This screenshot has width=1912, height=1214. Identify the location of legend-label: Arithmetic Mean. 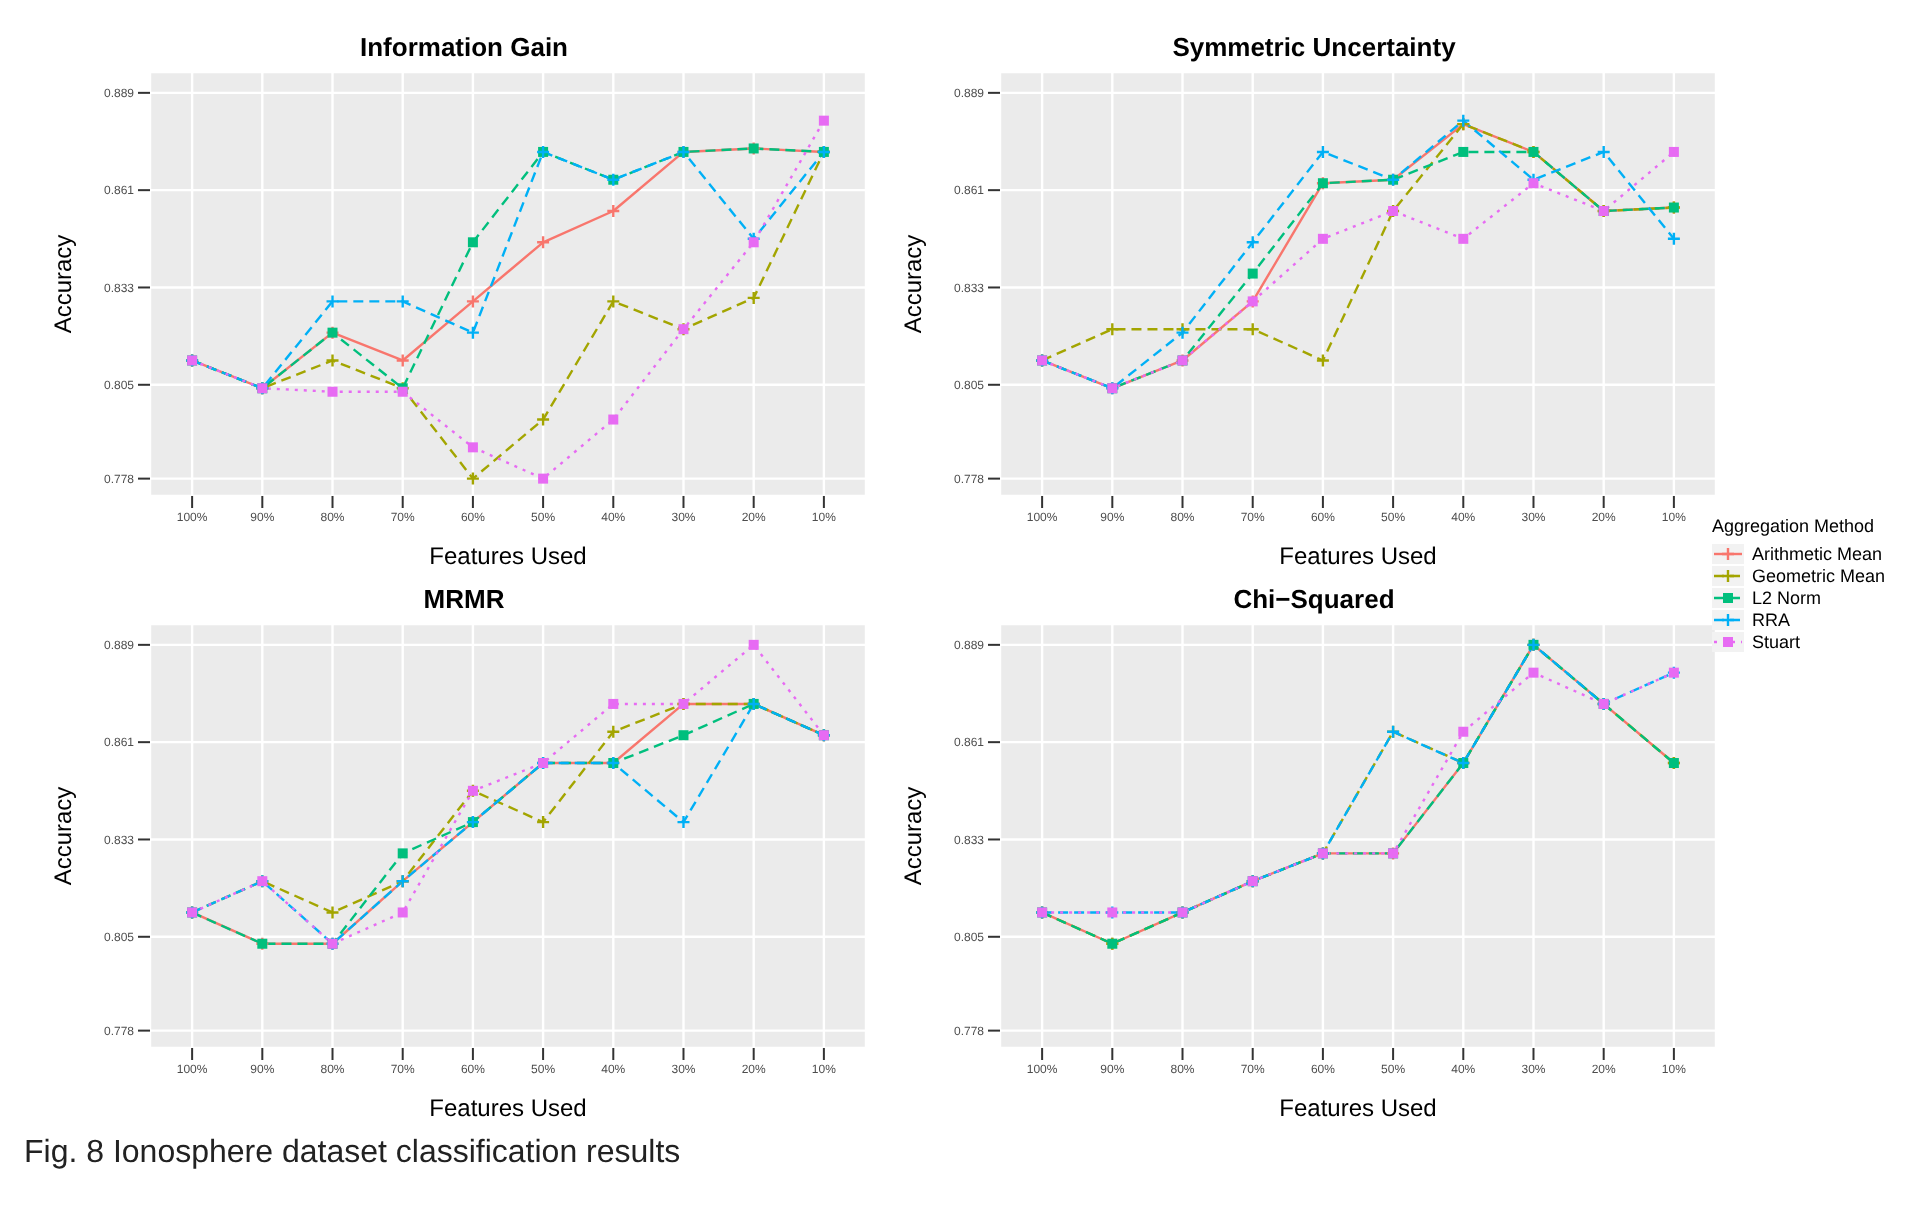
(1817, 553).